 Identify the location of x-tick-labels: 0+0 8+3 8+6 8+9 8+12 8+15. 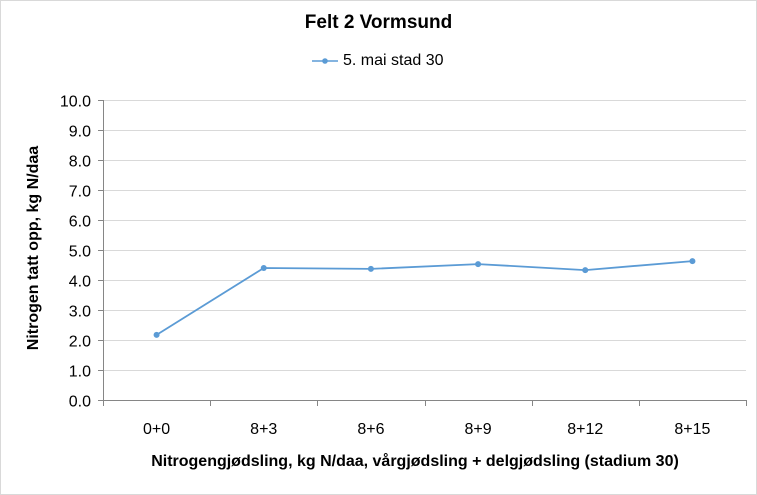
(427, 429).